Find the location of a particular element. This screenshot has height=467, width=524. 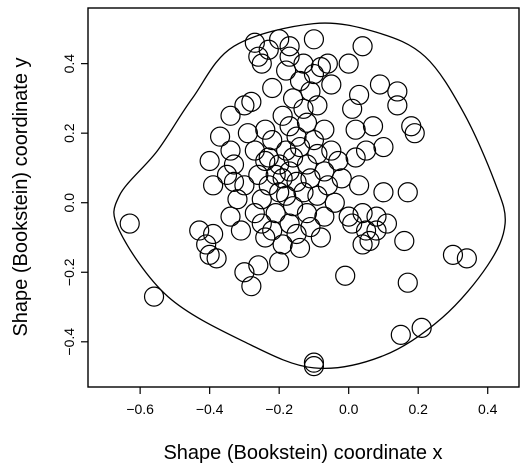

x-tick-label: 0.2 is located at coordinates (418, 409).